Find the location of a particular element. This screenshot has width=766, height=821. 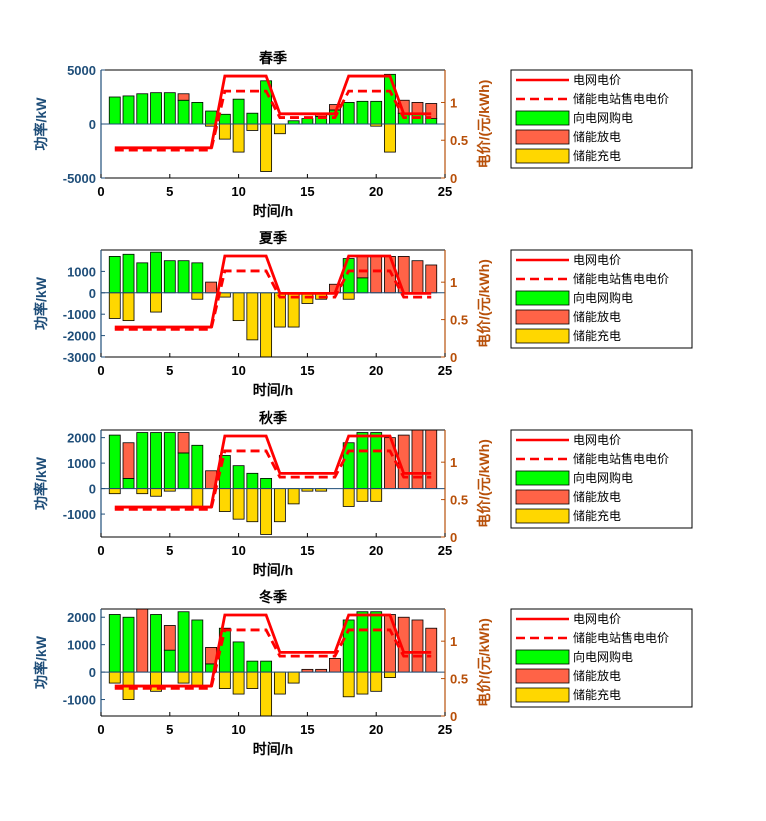

chart-title: 冬季 is located at coordinates (273, 597).